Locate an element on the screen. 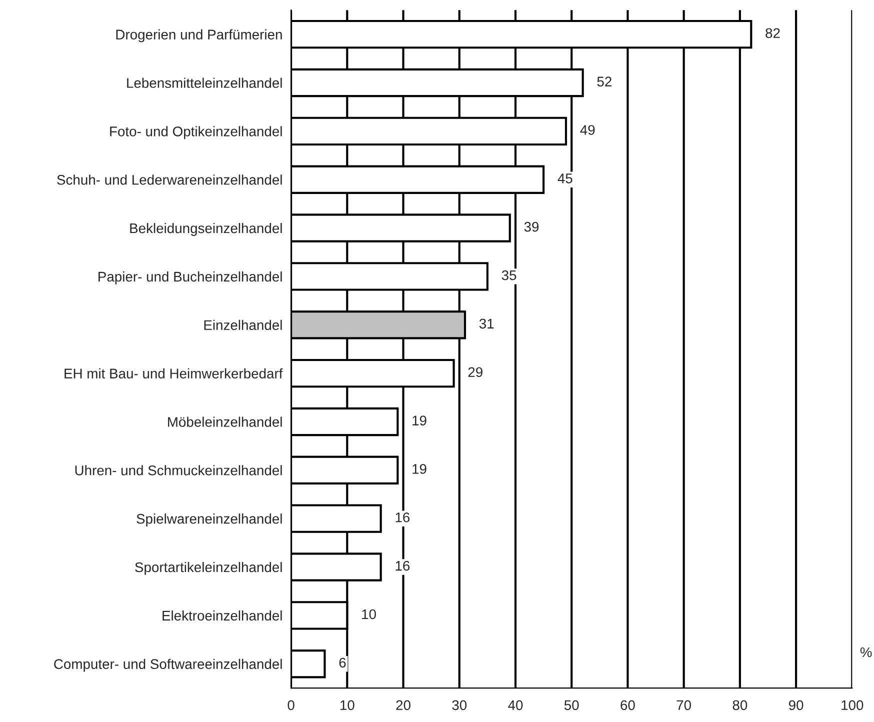  y-tick-label: Möbeleinzelhandel is located at coordinates (225, 421).